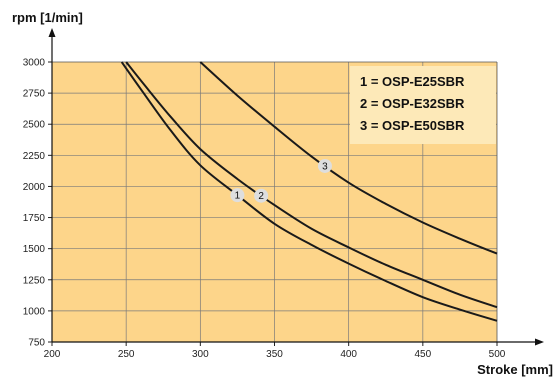  Describe the element at coordinates (412, 103) in the screenshot. I see `legend-entry-2: 2 = OSP-E32SBR` at that location.